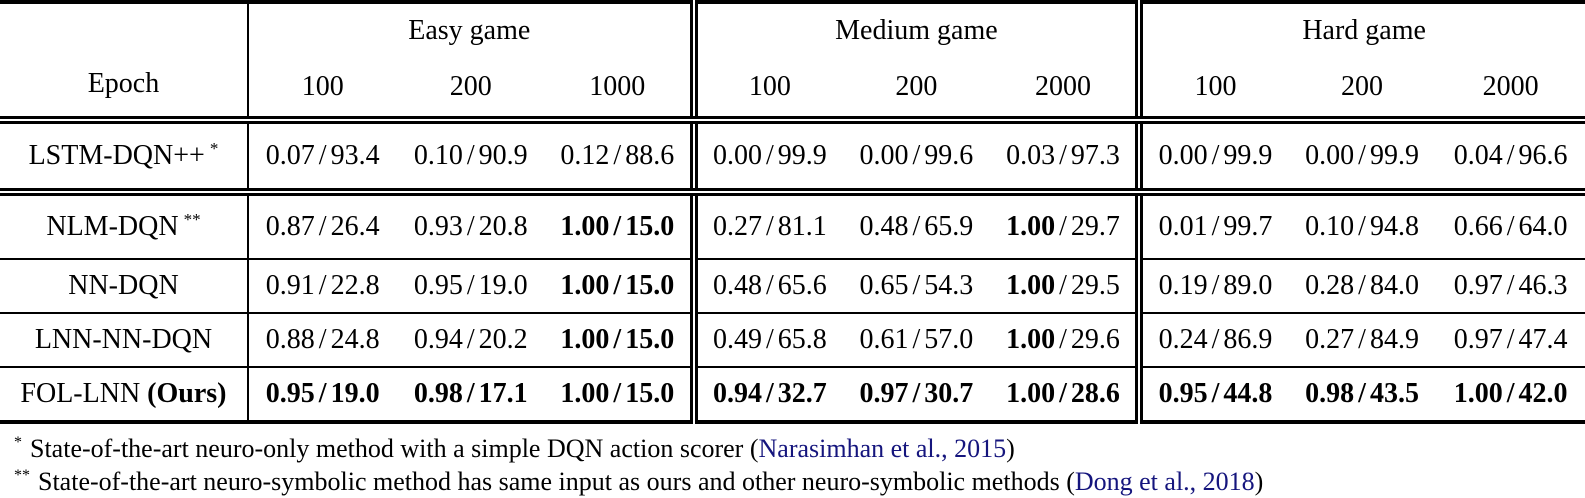 The image size is (1585, 498). I want to click on result-cell: 0.95/44.8, so click(1211, 395).